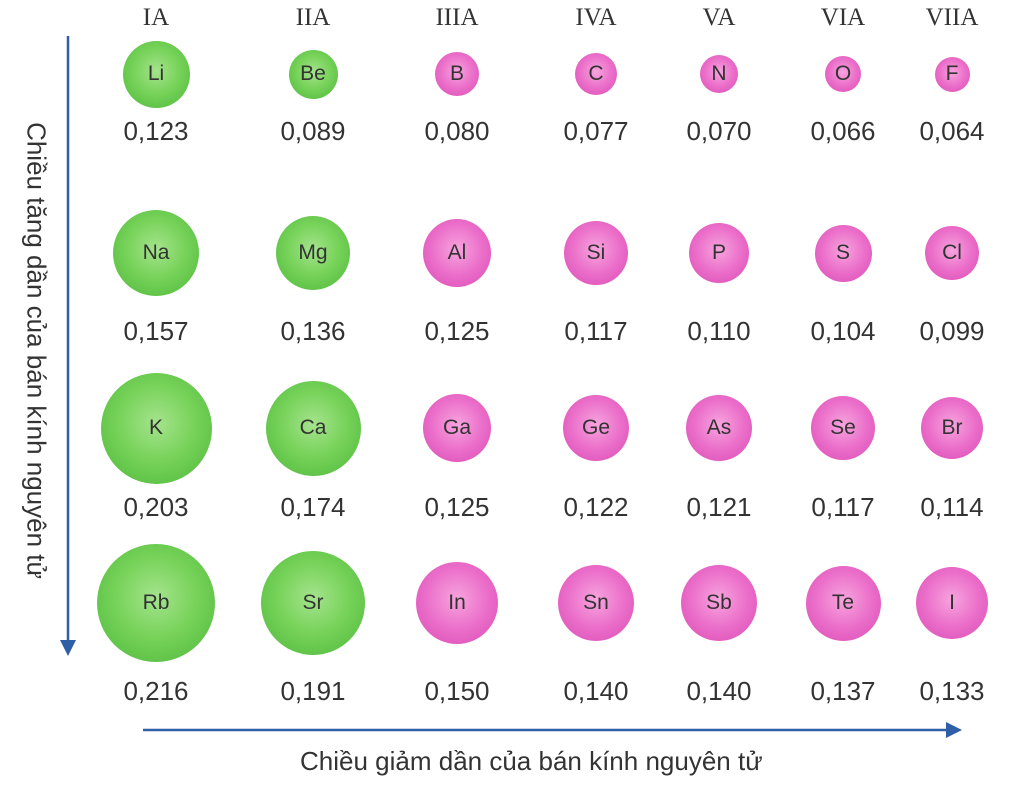 The height and width of the screenshot is (795, 1024). Describe the element at coordinates (719, 17) in the screenshot. I see `group-header-va: VA` at that location.